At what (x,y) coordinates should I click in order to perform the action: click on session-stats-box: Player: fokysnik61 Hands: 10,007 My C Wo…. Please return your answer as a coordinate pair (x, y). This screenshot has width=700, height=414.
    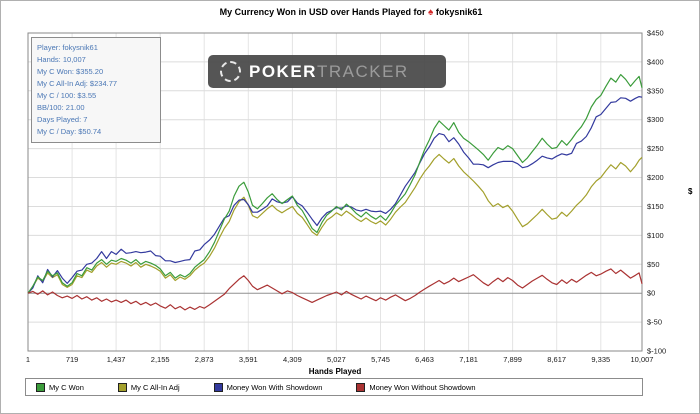
    Looking at the image, I should click on (96, 90).